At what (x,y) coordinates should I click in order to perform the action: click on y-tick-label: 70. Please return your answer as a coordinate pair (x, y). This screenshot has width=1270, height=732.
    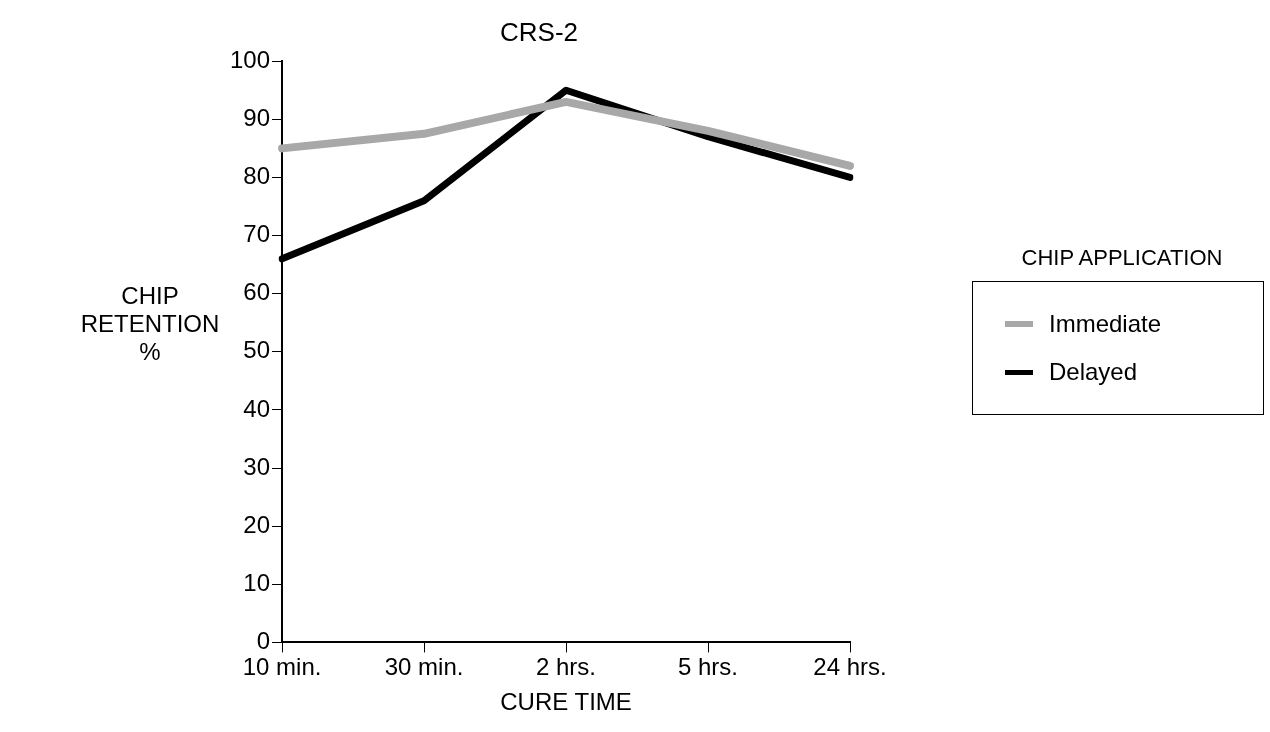
    Looking at the image, I should click on (257, 234).